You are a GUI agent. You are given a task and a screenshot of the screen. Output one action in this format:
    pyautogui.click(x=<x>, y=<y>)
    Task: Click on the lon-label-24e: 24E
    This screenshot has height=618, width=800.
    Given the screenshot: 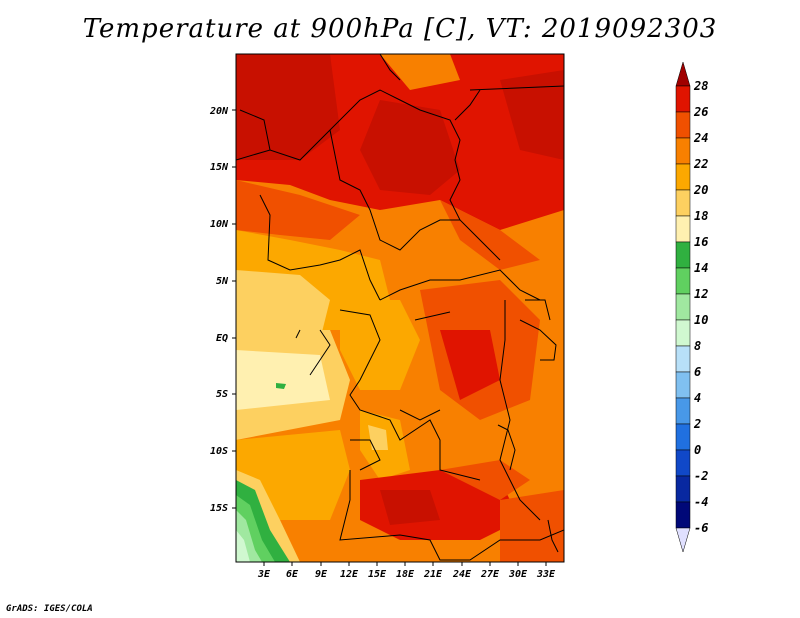 What is the action you would take?
    pyautogui.click(x=462, y=574)
    